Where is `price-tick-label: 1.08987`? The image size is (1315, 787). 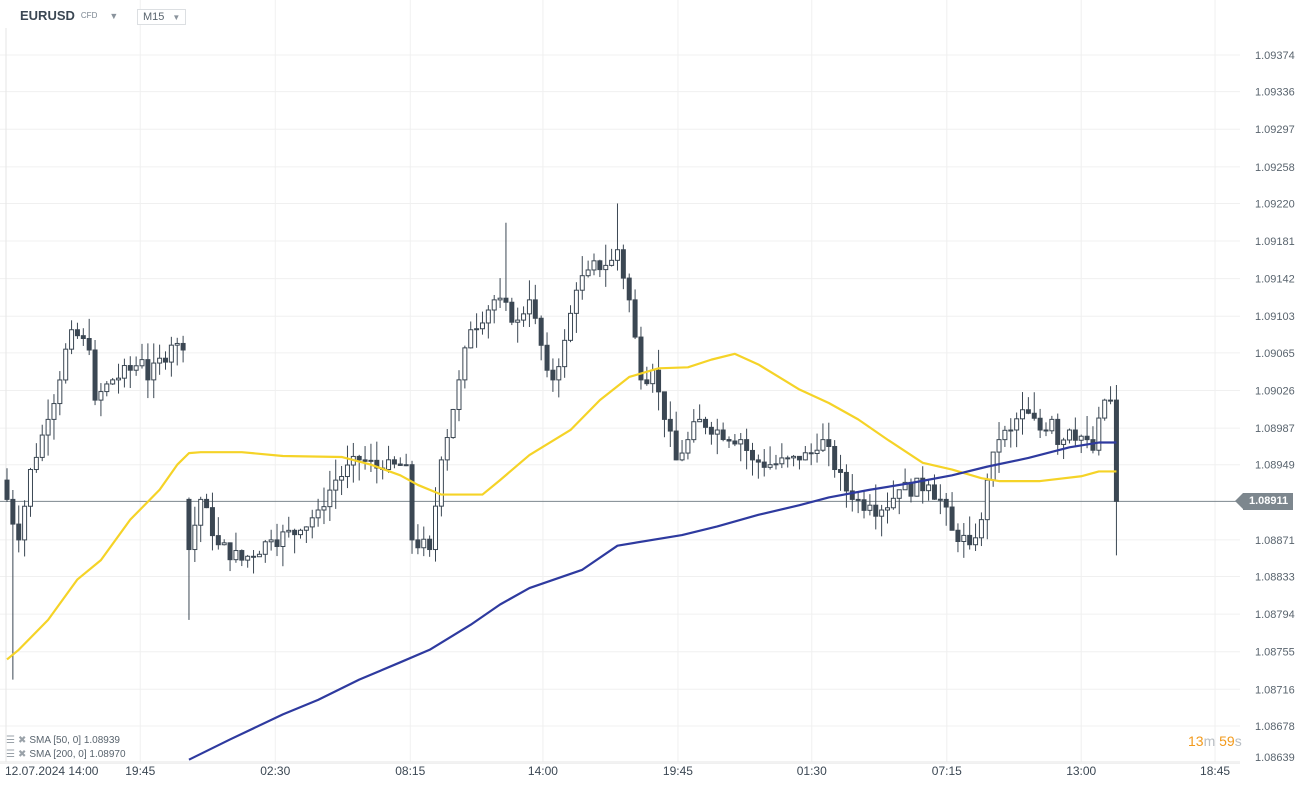 price-tick-label: 1.08987 is located at coordinates (1275, 429).